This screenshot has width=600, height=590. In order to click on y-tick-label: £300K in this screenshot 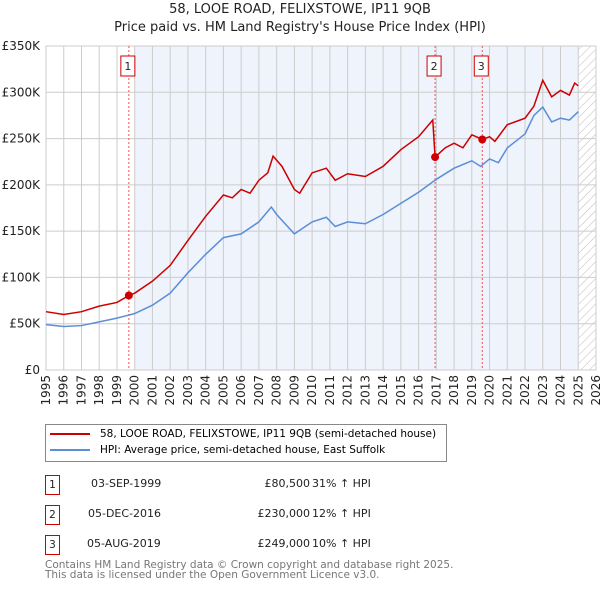, I will do `click(22, 92)`.